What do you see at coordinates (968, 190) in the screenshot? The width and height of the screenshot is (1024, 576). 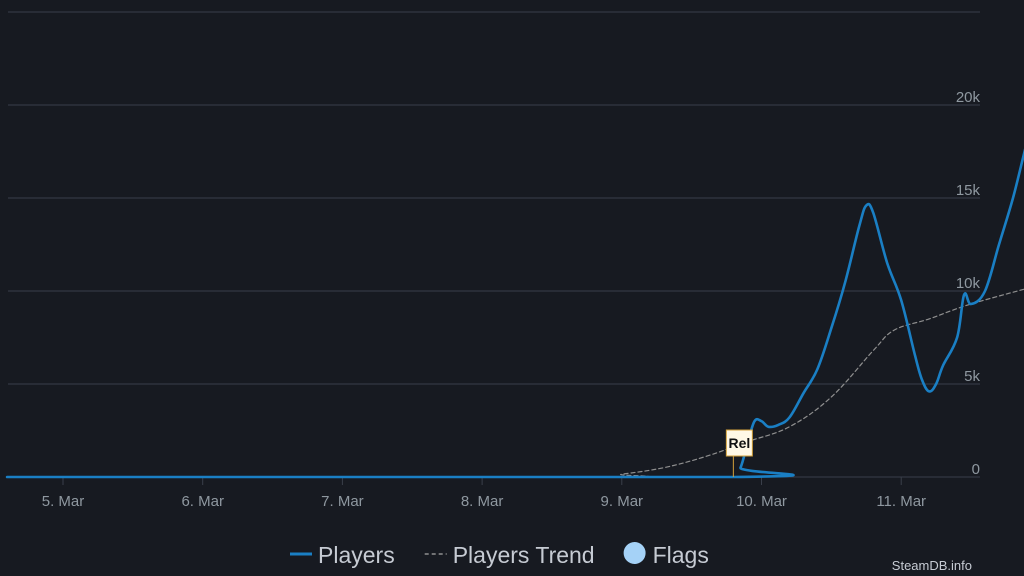 I see `y-tick-label: 15k` at bounding box center [968, 190].